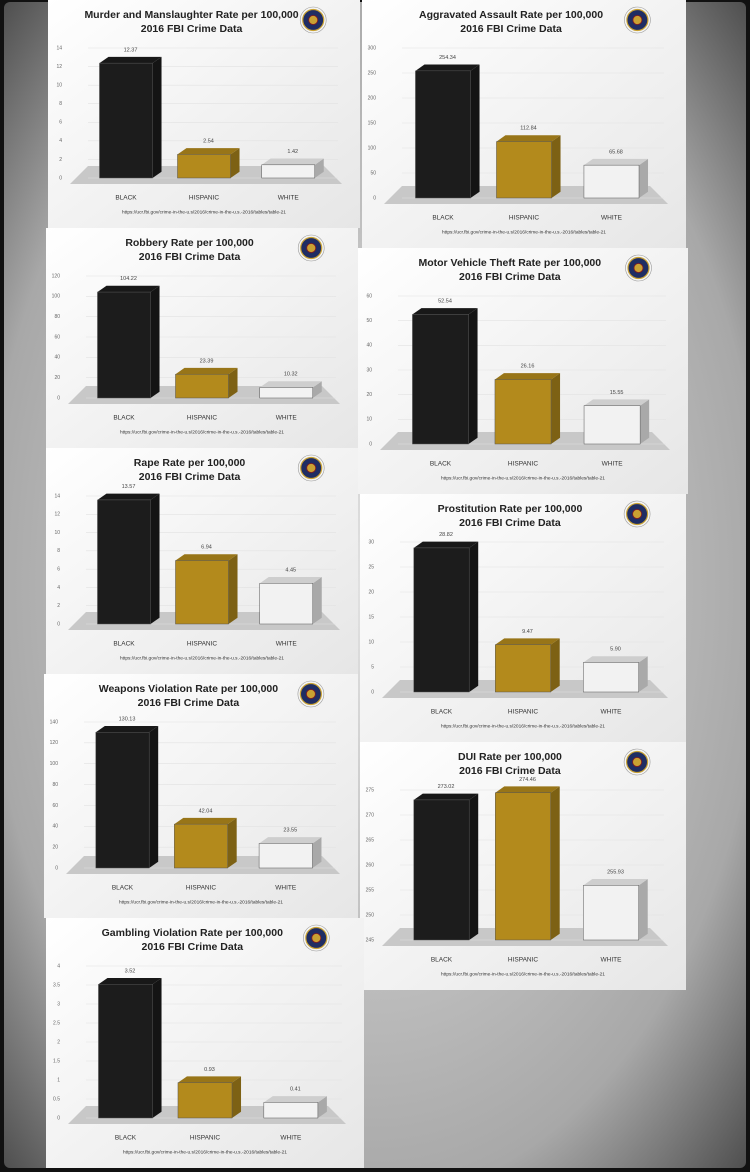  I want to click on y-tick-label: 2.5, so click(56, 1023).